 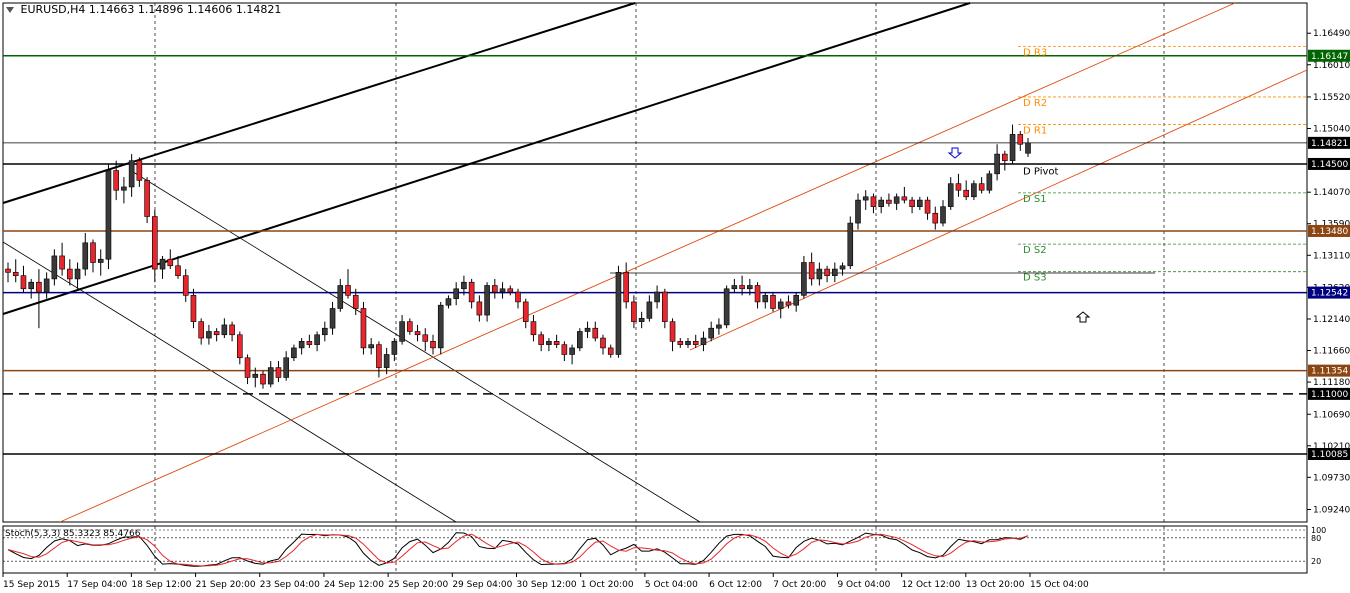 I want to click on x-tick-label-6: 25 Sep 20:00, so click(x=418, y=585).